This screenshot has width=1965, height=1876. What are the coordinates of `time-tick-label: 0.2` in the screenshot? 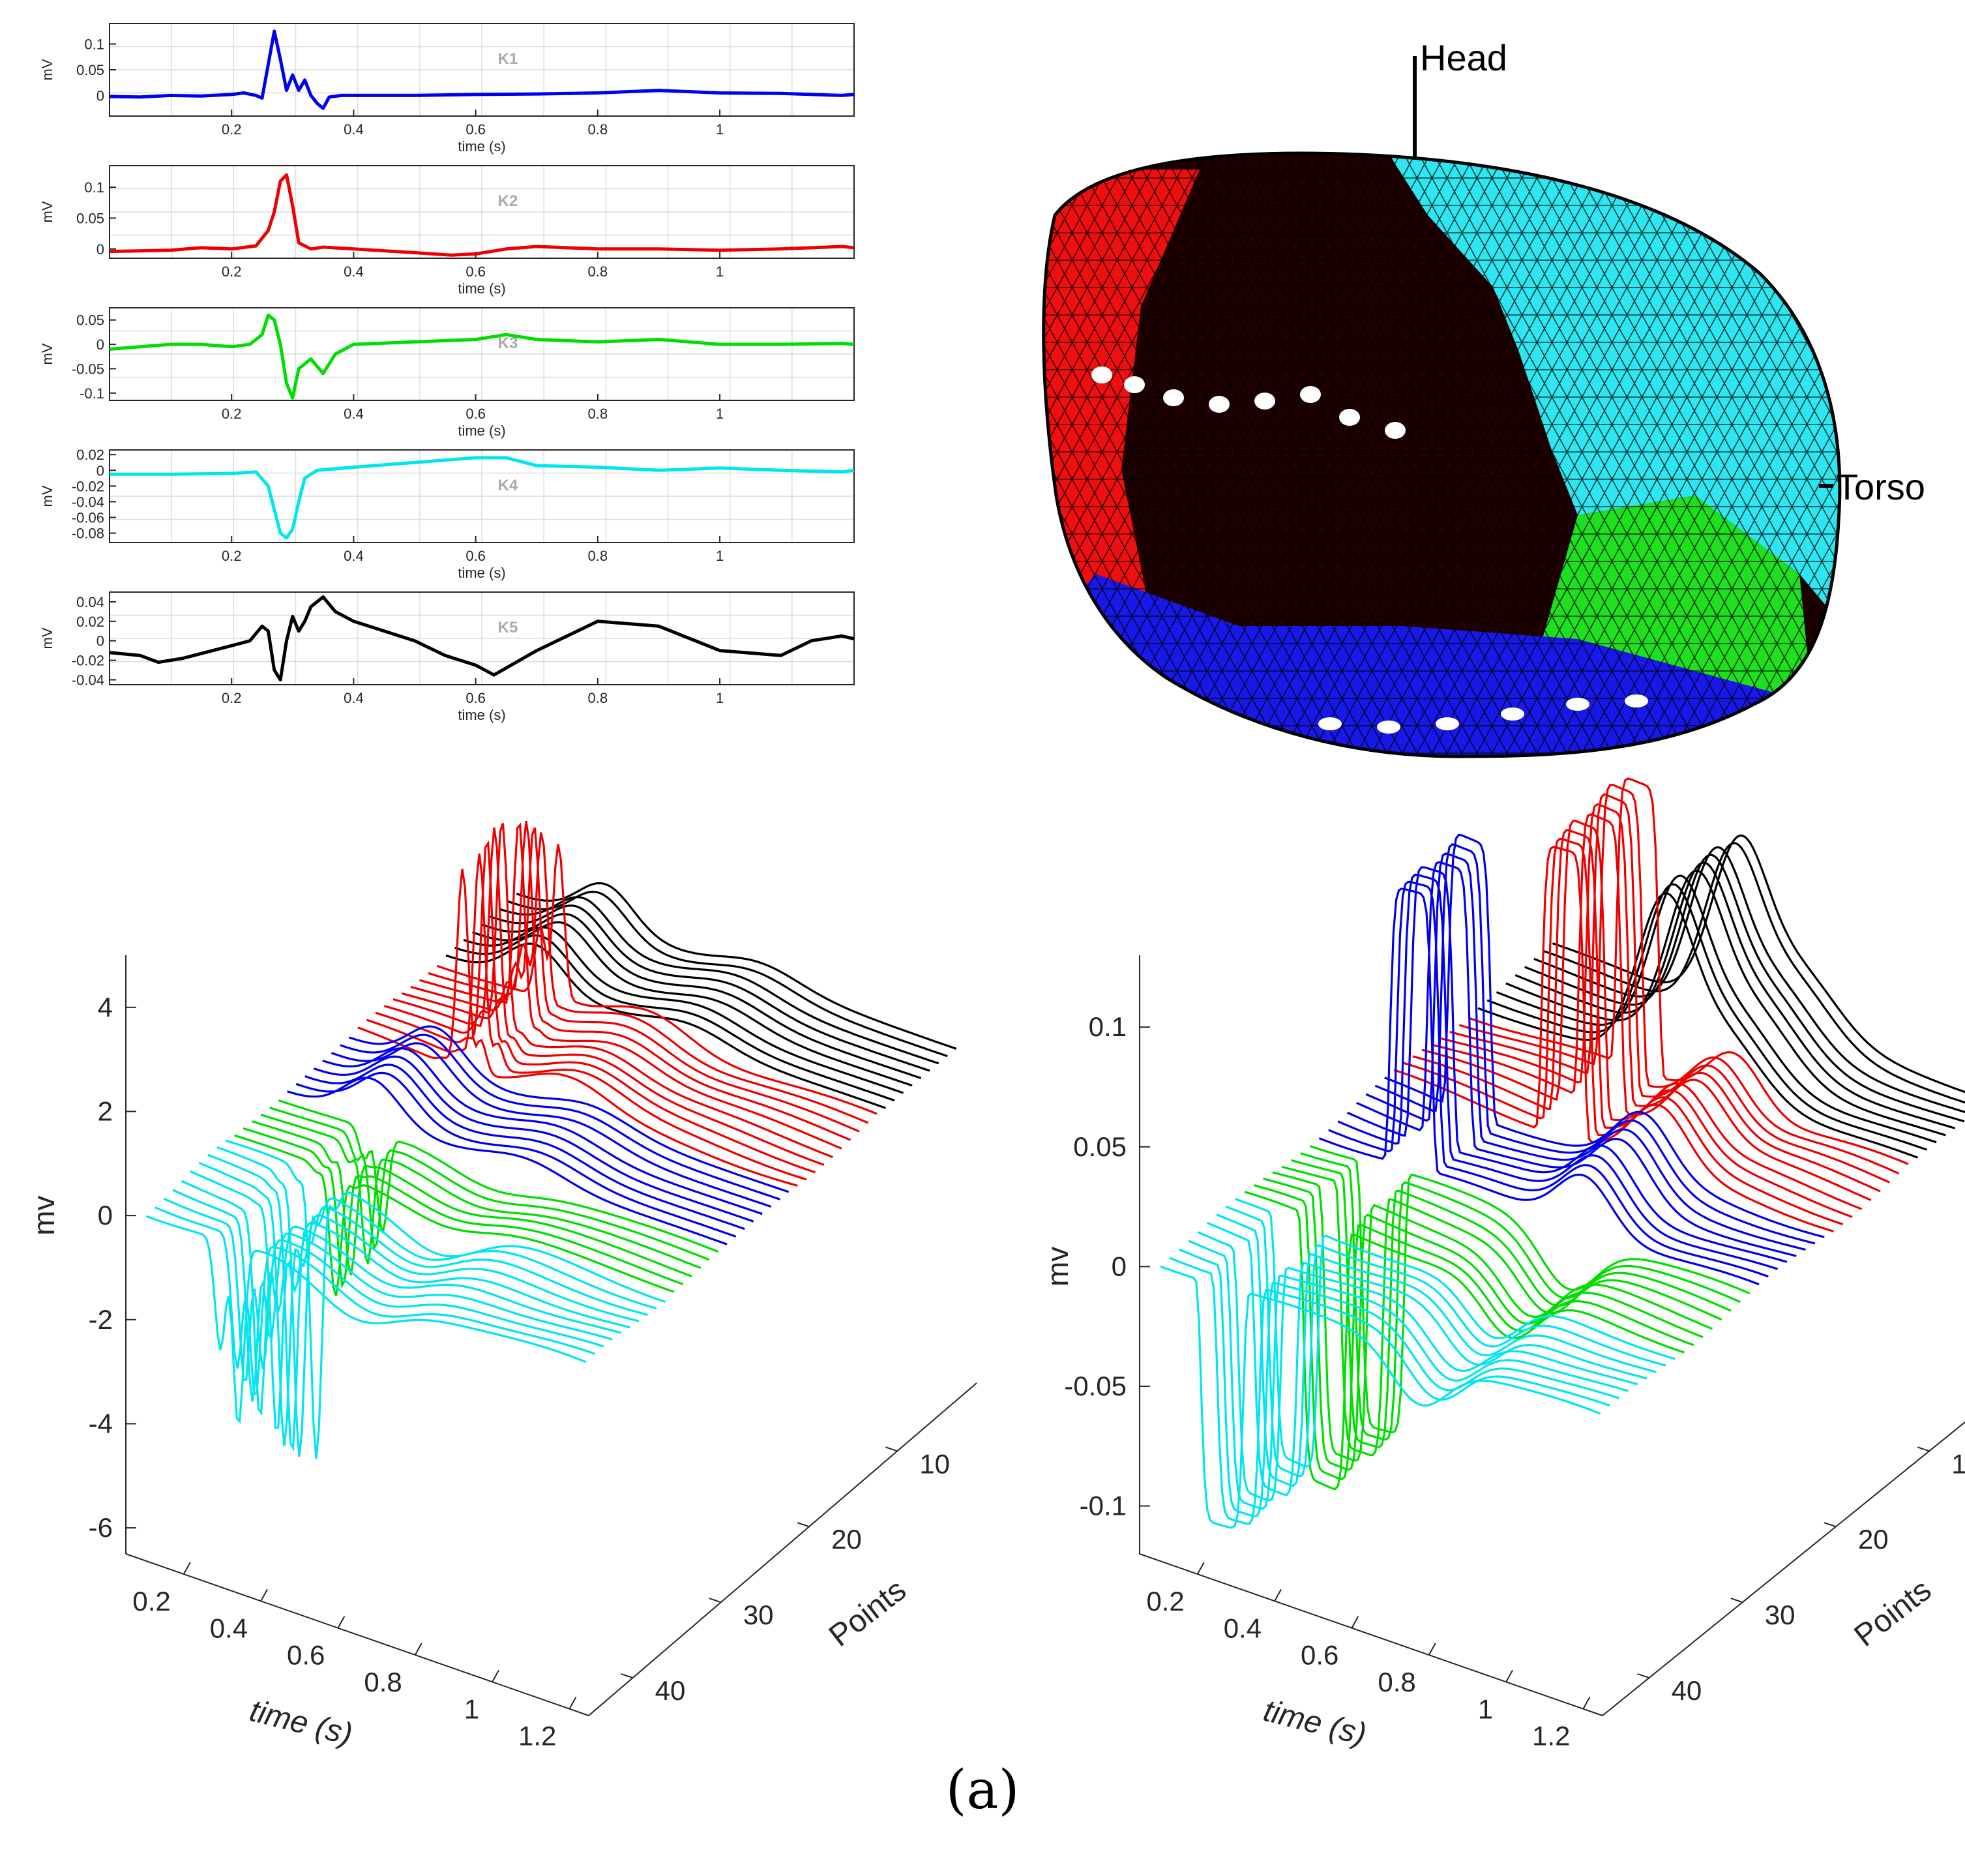 It's located at (151, 1601).